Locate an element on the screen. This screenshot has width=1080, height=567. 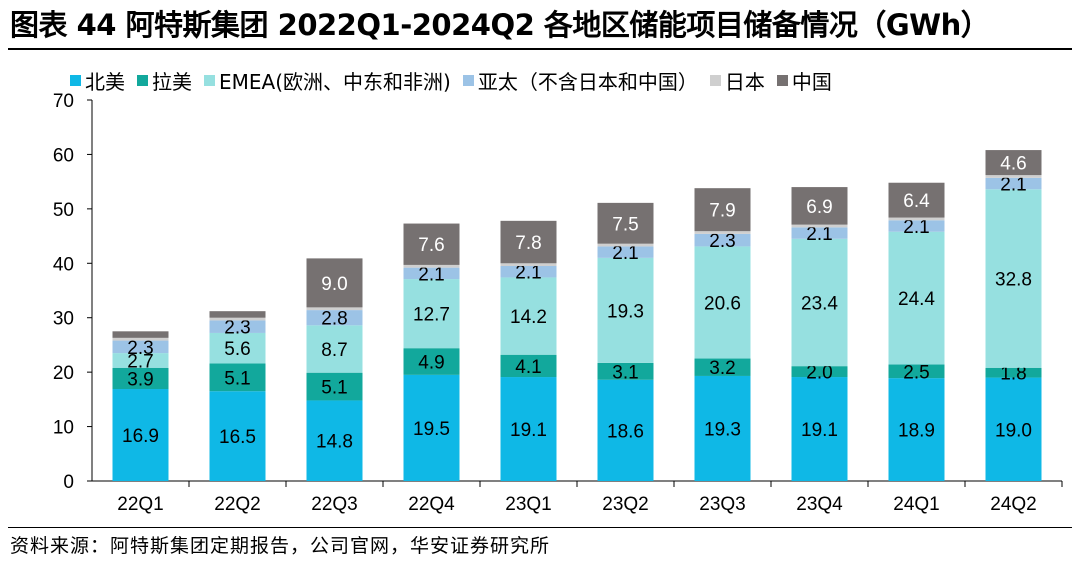
legend-item: 北美 is located at coordinates (97, 80).